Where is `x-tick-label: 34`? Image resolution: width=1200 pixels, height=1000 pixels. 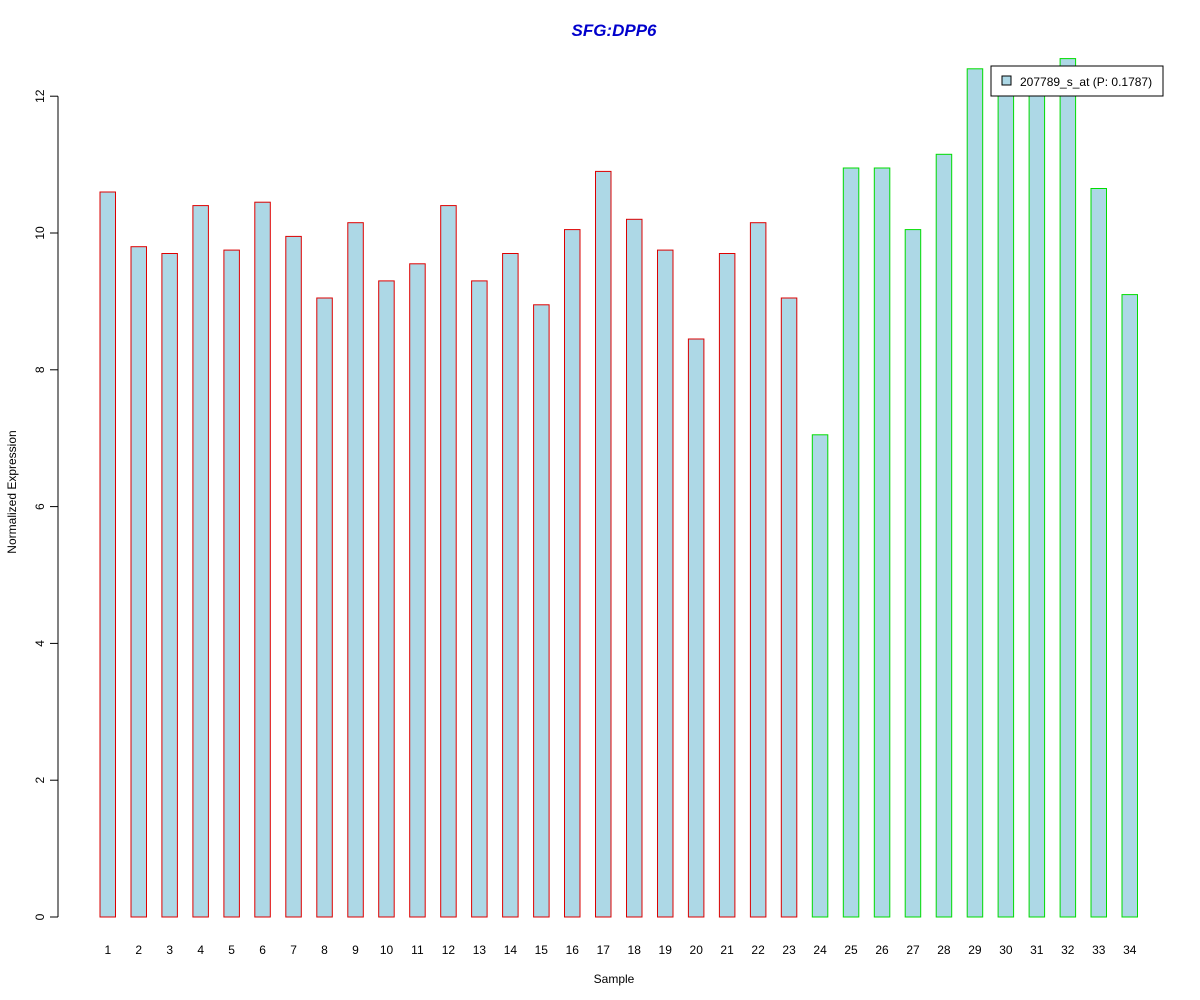 x-tick-label: 34 is located at coordinates (1130, 950).